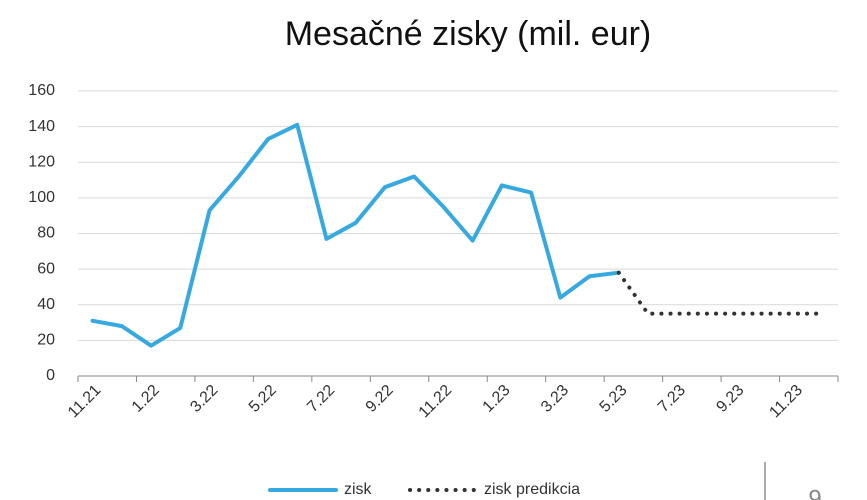 Image resolution: width=867 pixels, height=500 pixels. I want to click on x-tick-label: 1.23, so click(497, 399).